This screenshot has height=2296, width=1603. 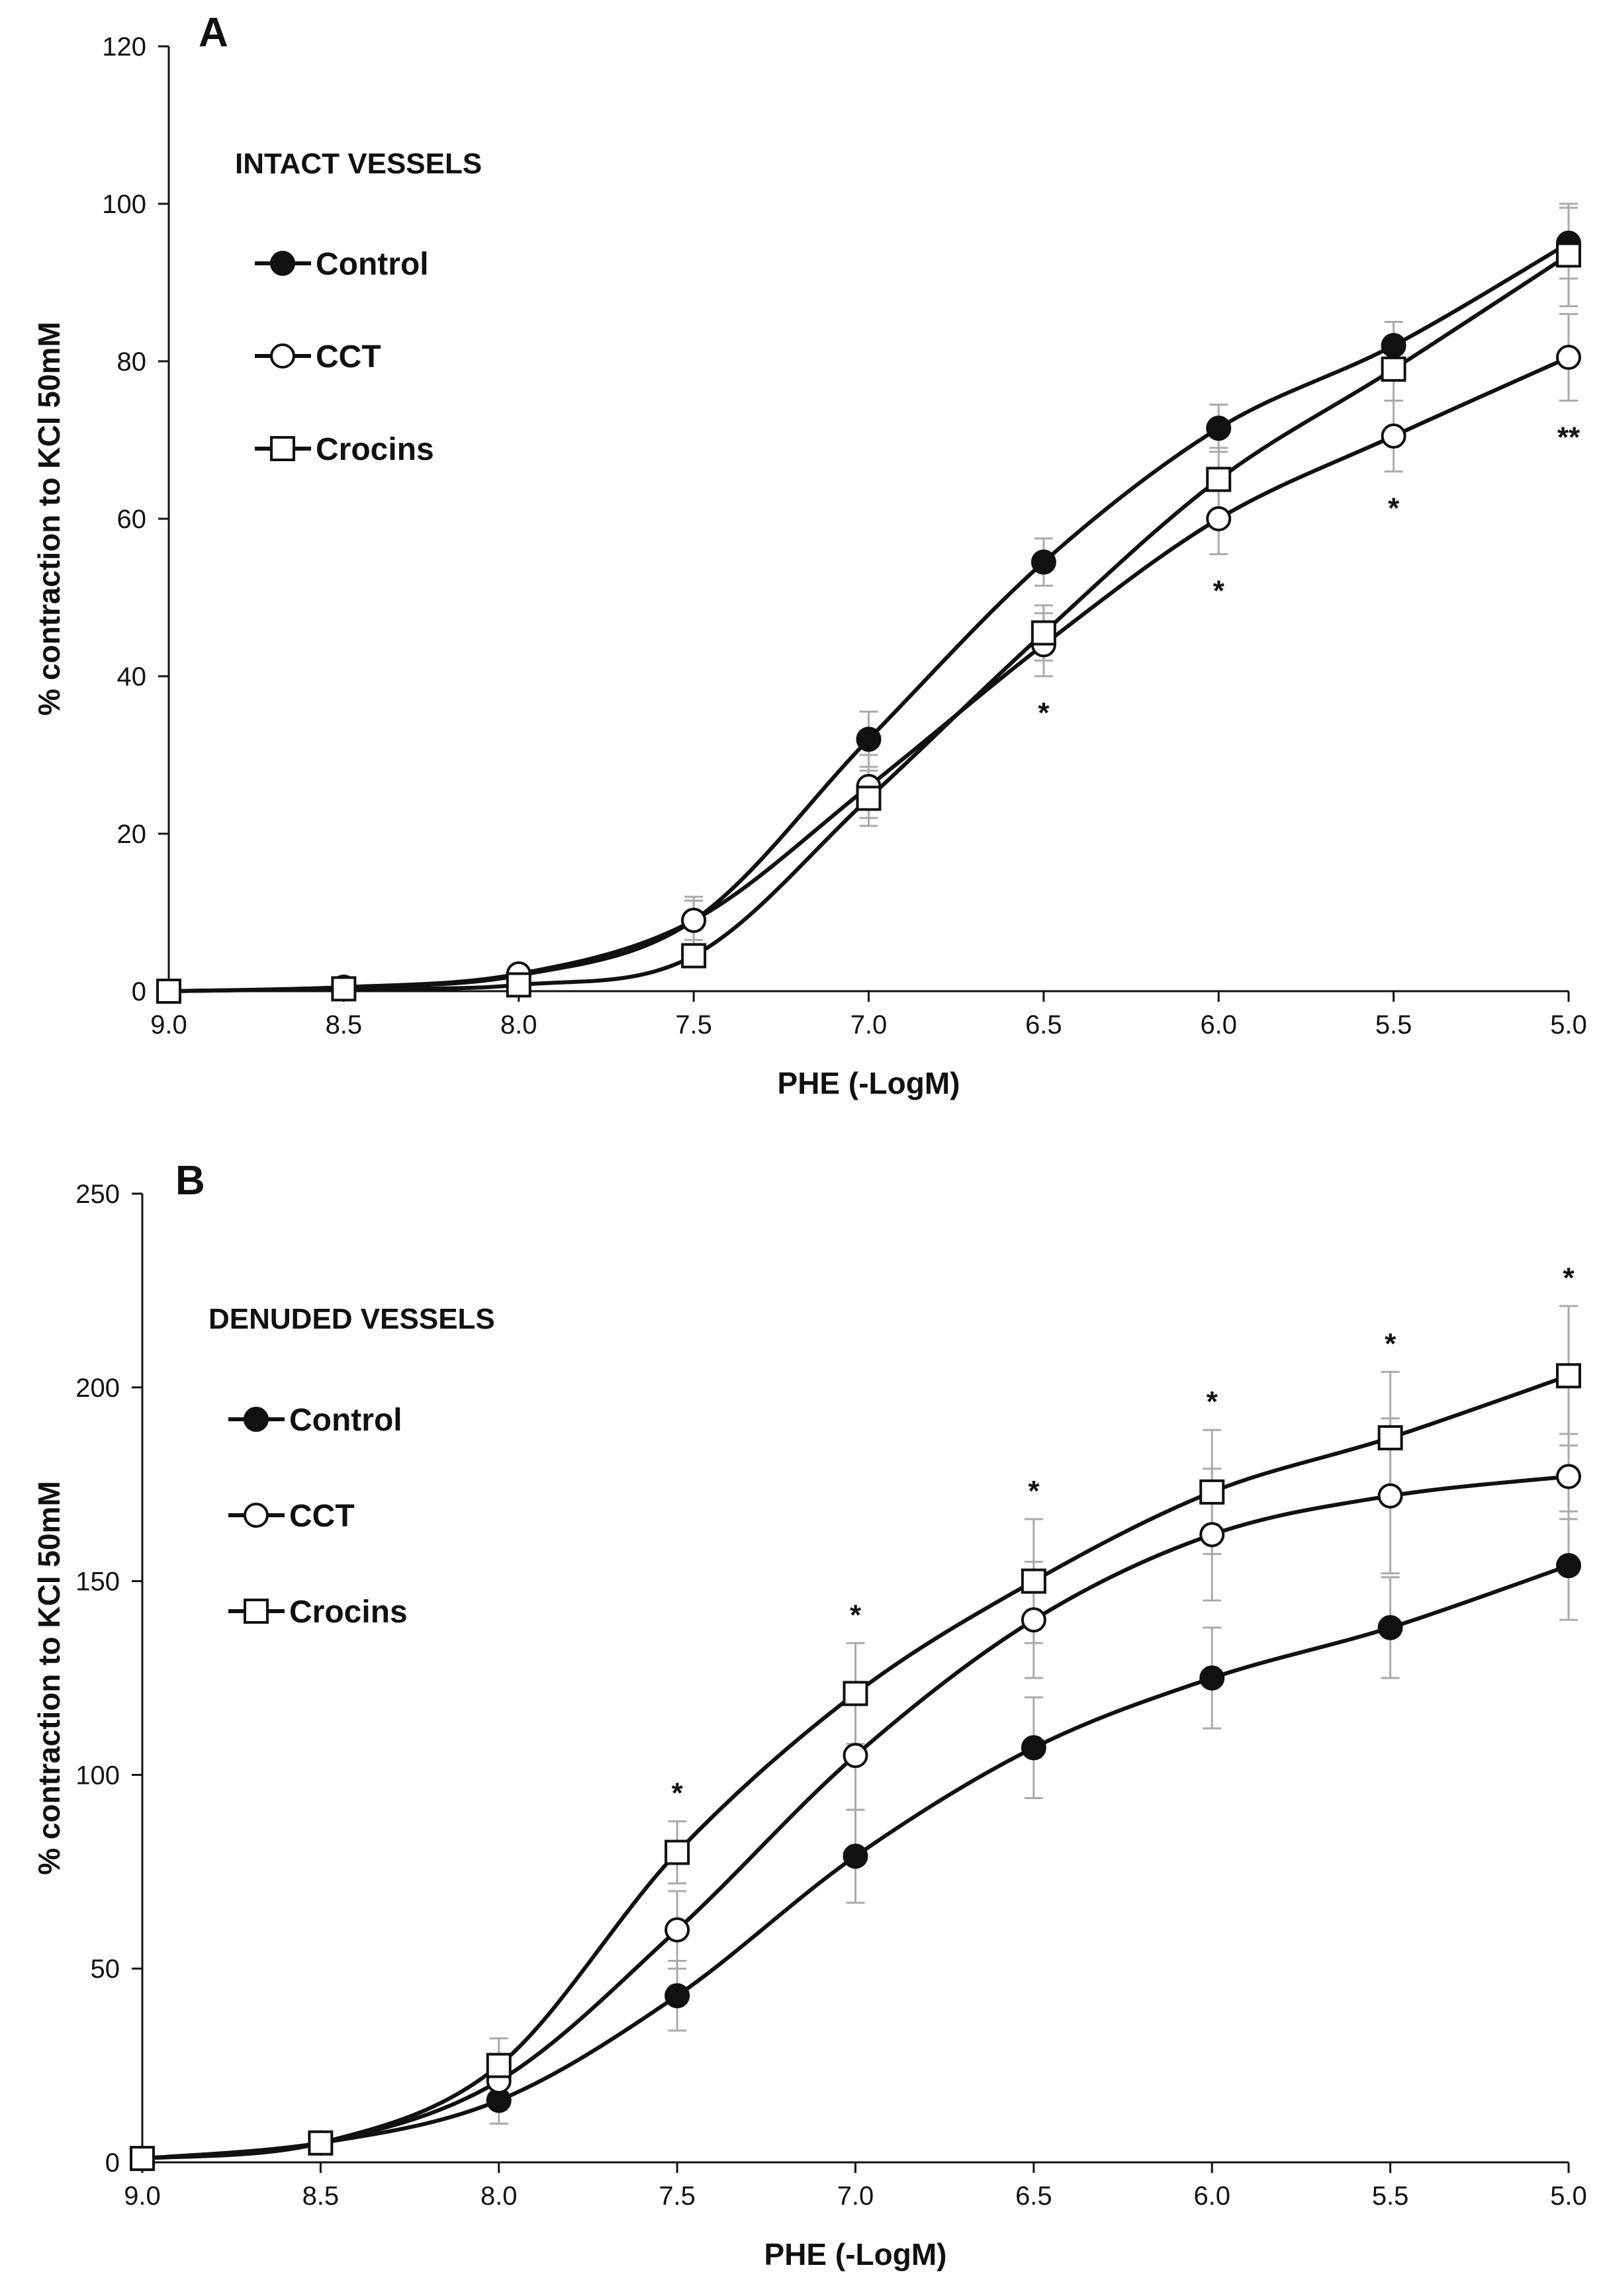 What do you see at coordinates (1568, 437) in the screenshot?
I see `significance-marker: **` at bounding box center [1568, 437].